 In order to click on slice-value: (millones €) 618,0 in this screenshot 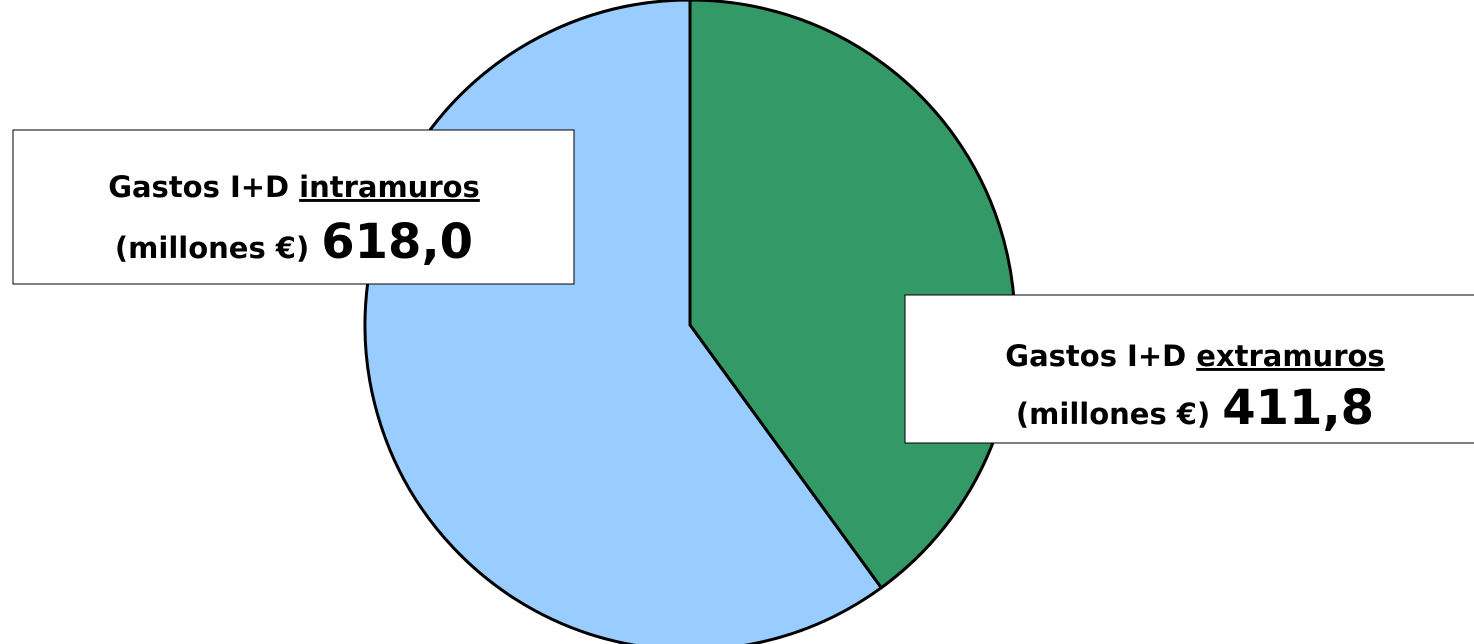, I will do `click(294, 242)`.